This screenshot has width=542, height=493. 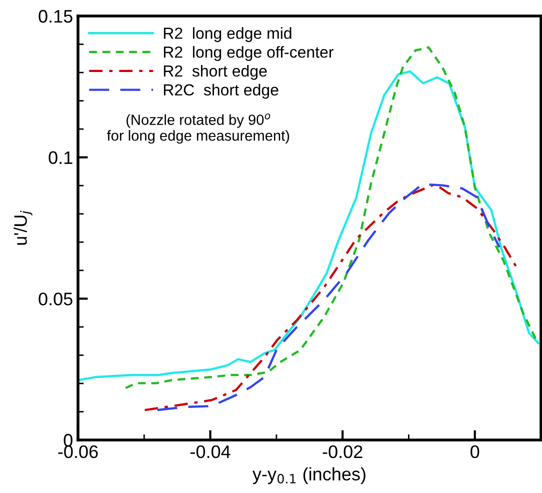 I want to click on y-tick-label: 0.1, so click(x=60, y=157).